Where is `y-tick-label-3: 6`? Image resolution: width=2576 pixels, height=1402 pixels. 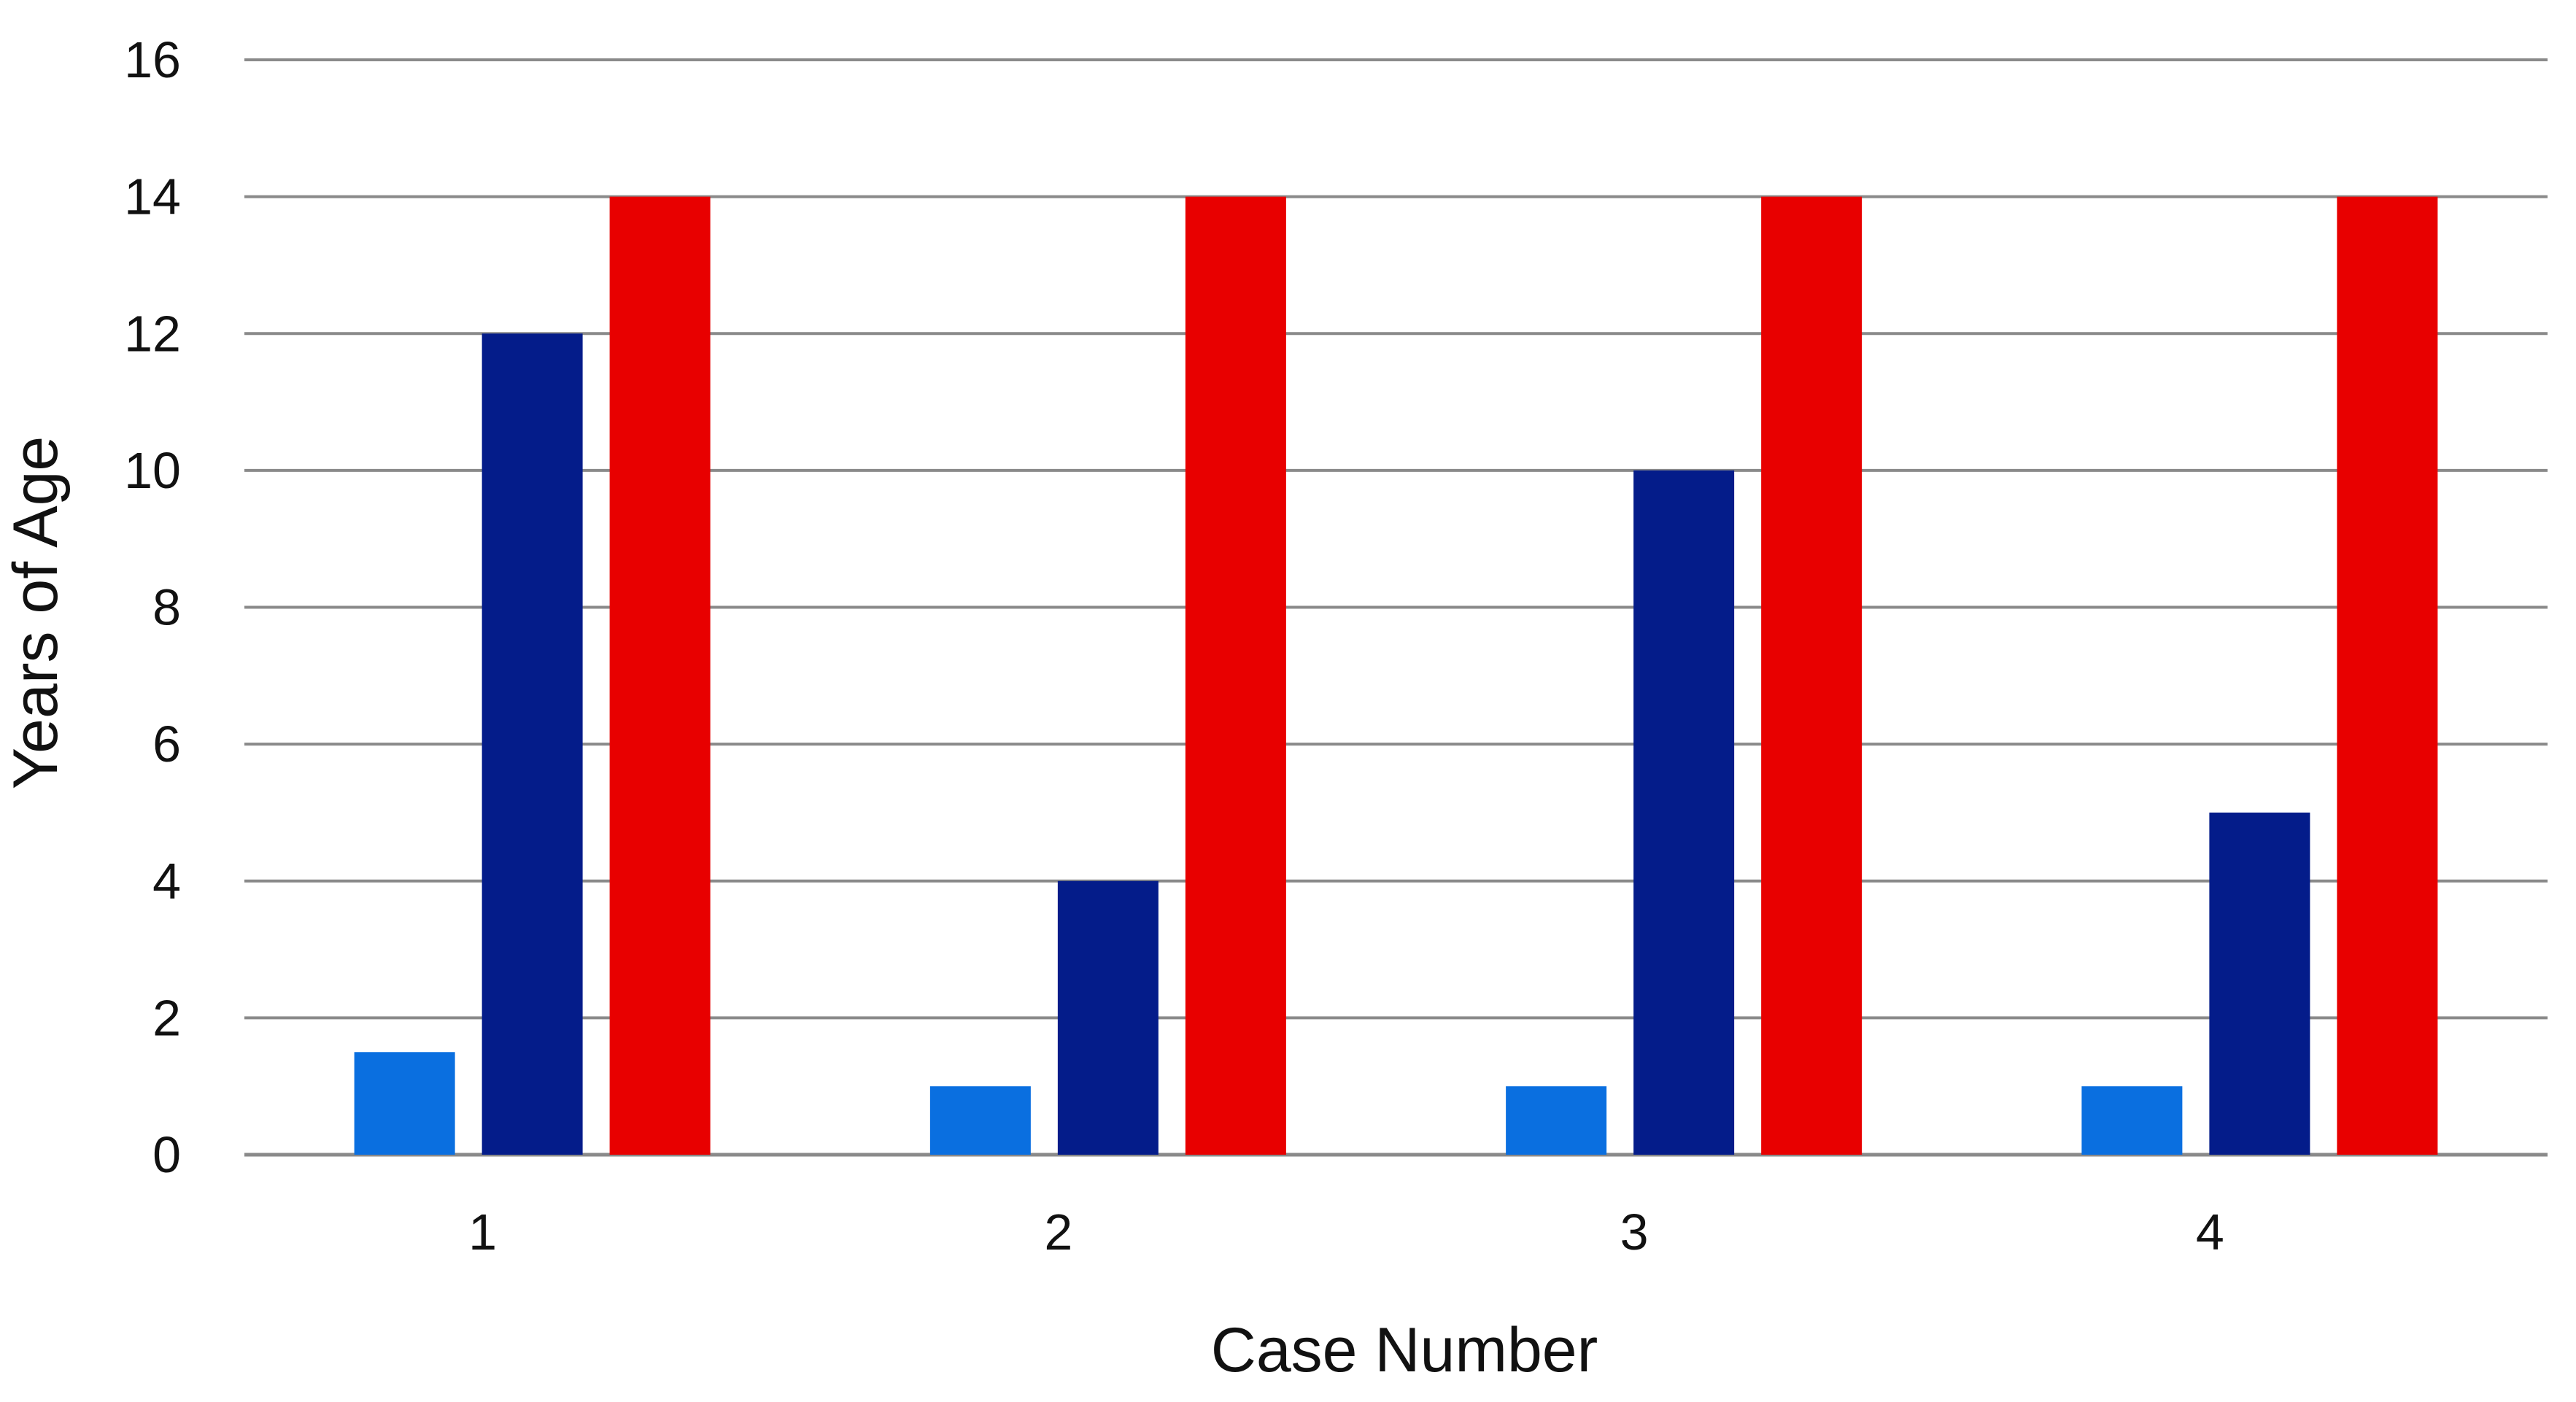 y-tick-label-3: 6 is located at coordinates (166, 744).